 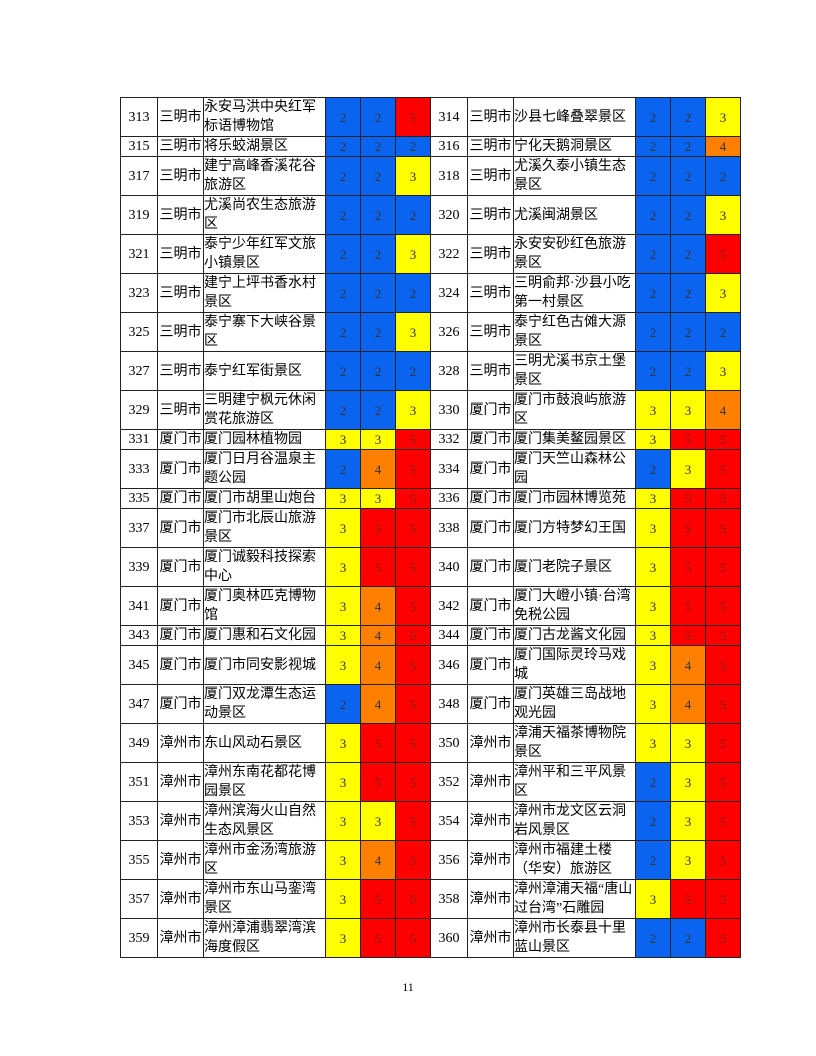 What do you see at coordinates (139, 117) in the screenshot?
I see `entry-number: 313` at bounding box center [139, 117].